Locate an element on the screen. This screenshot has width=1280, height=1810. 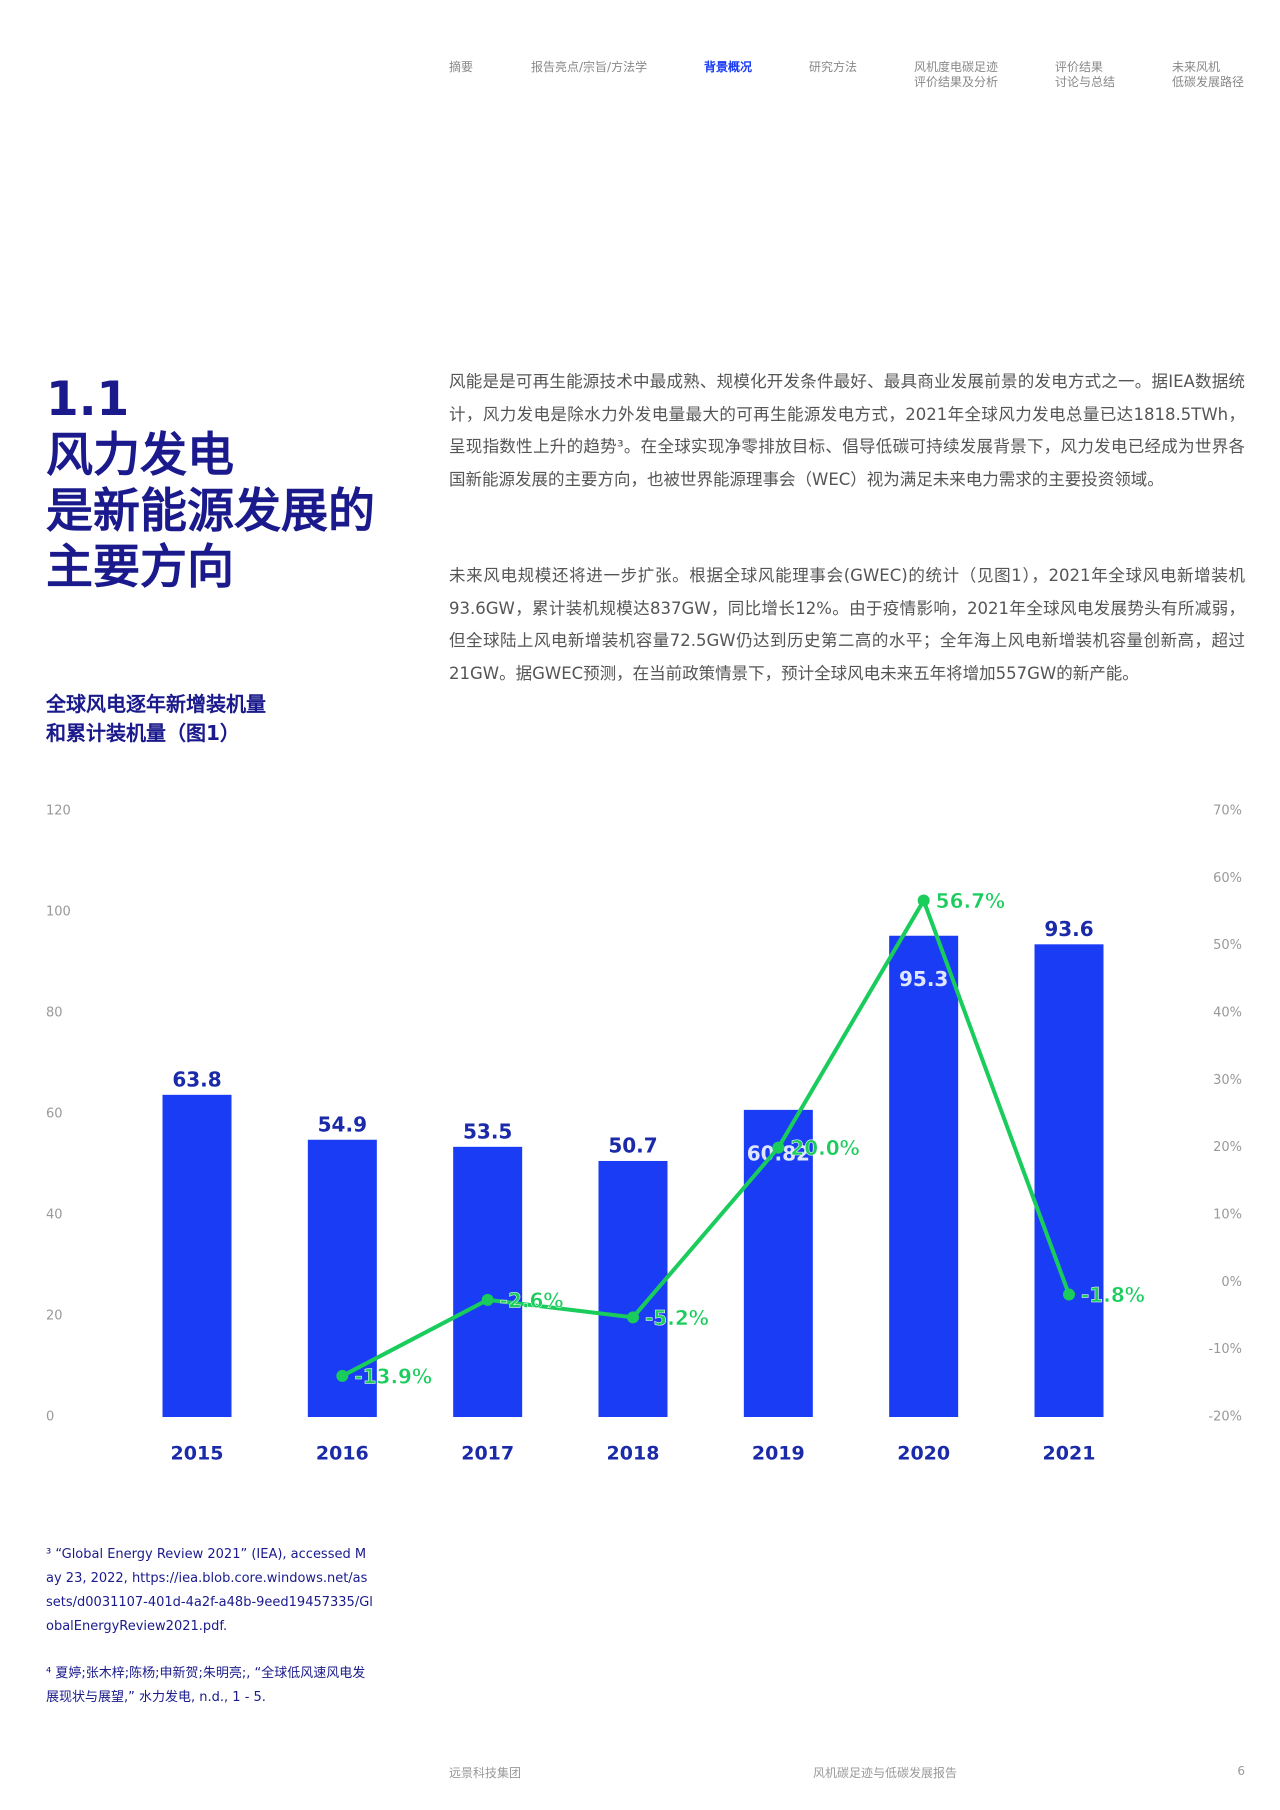
growth-label: -1.8% is located at coordinates (1113, 1295).